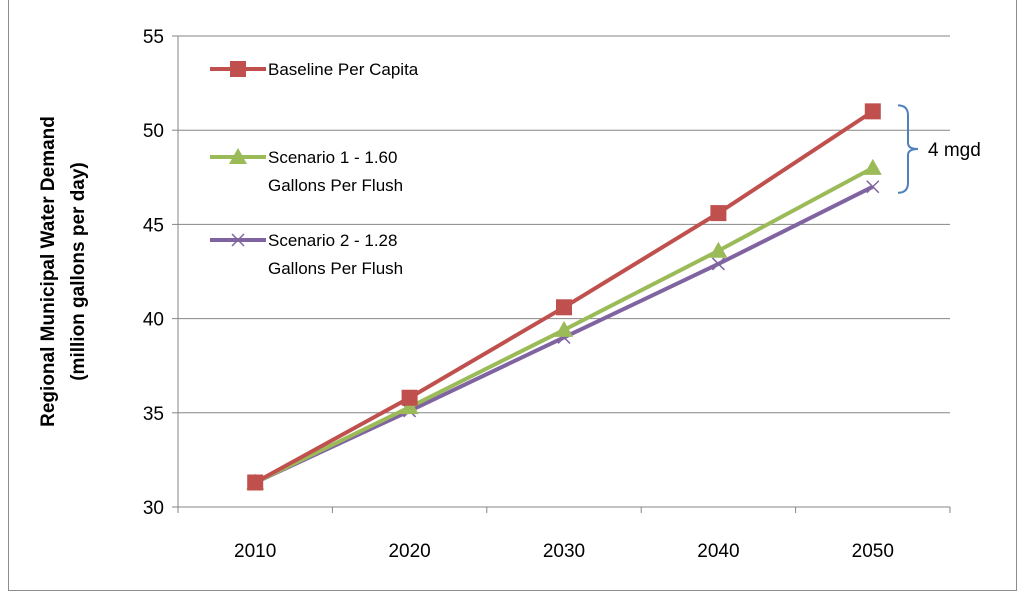  I want to click on annotation-bracket, so click(908, 149).